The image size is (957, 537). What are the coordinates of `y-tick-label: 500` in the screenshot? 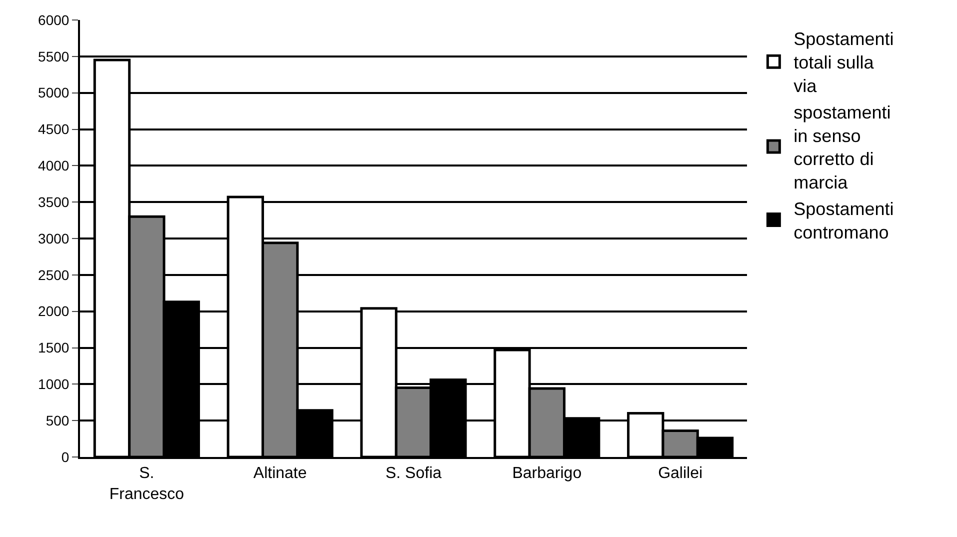 It's located at (58, 420).